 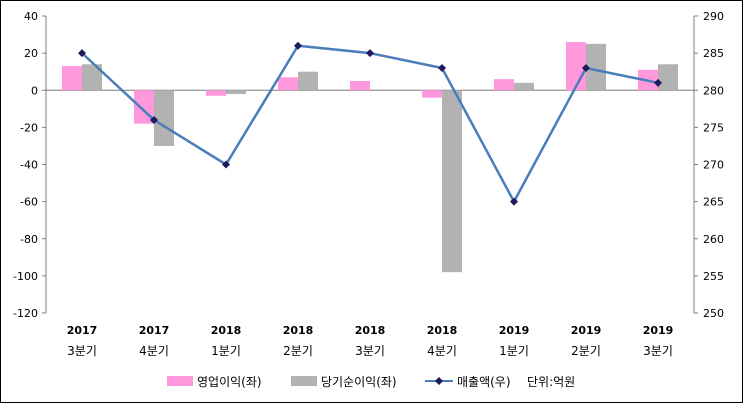 What do you see at coordinates (229, 382) in the screenshot?
I see `legend-label-operating-profit: 영업이익(좌)` at bounding box center [229, 382].